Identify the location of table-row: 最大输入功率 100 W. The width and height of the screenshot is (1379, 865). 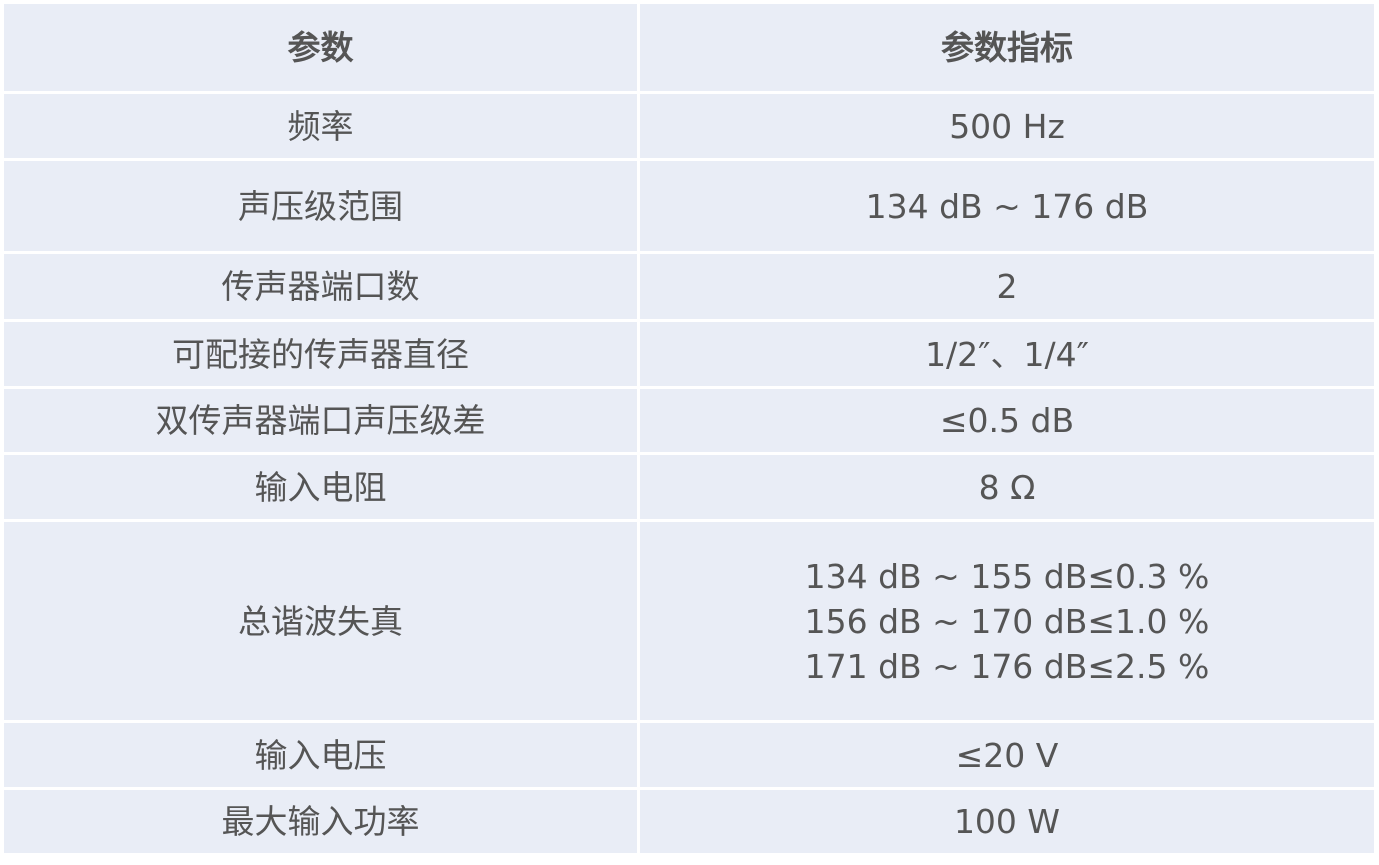
(689, 821).